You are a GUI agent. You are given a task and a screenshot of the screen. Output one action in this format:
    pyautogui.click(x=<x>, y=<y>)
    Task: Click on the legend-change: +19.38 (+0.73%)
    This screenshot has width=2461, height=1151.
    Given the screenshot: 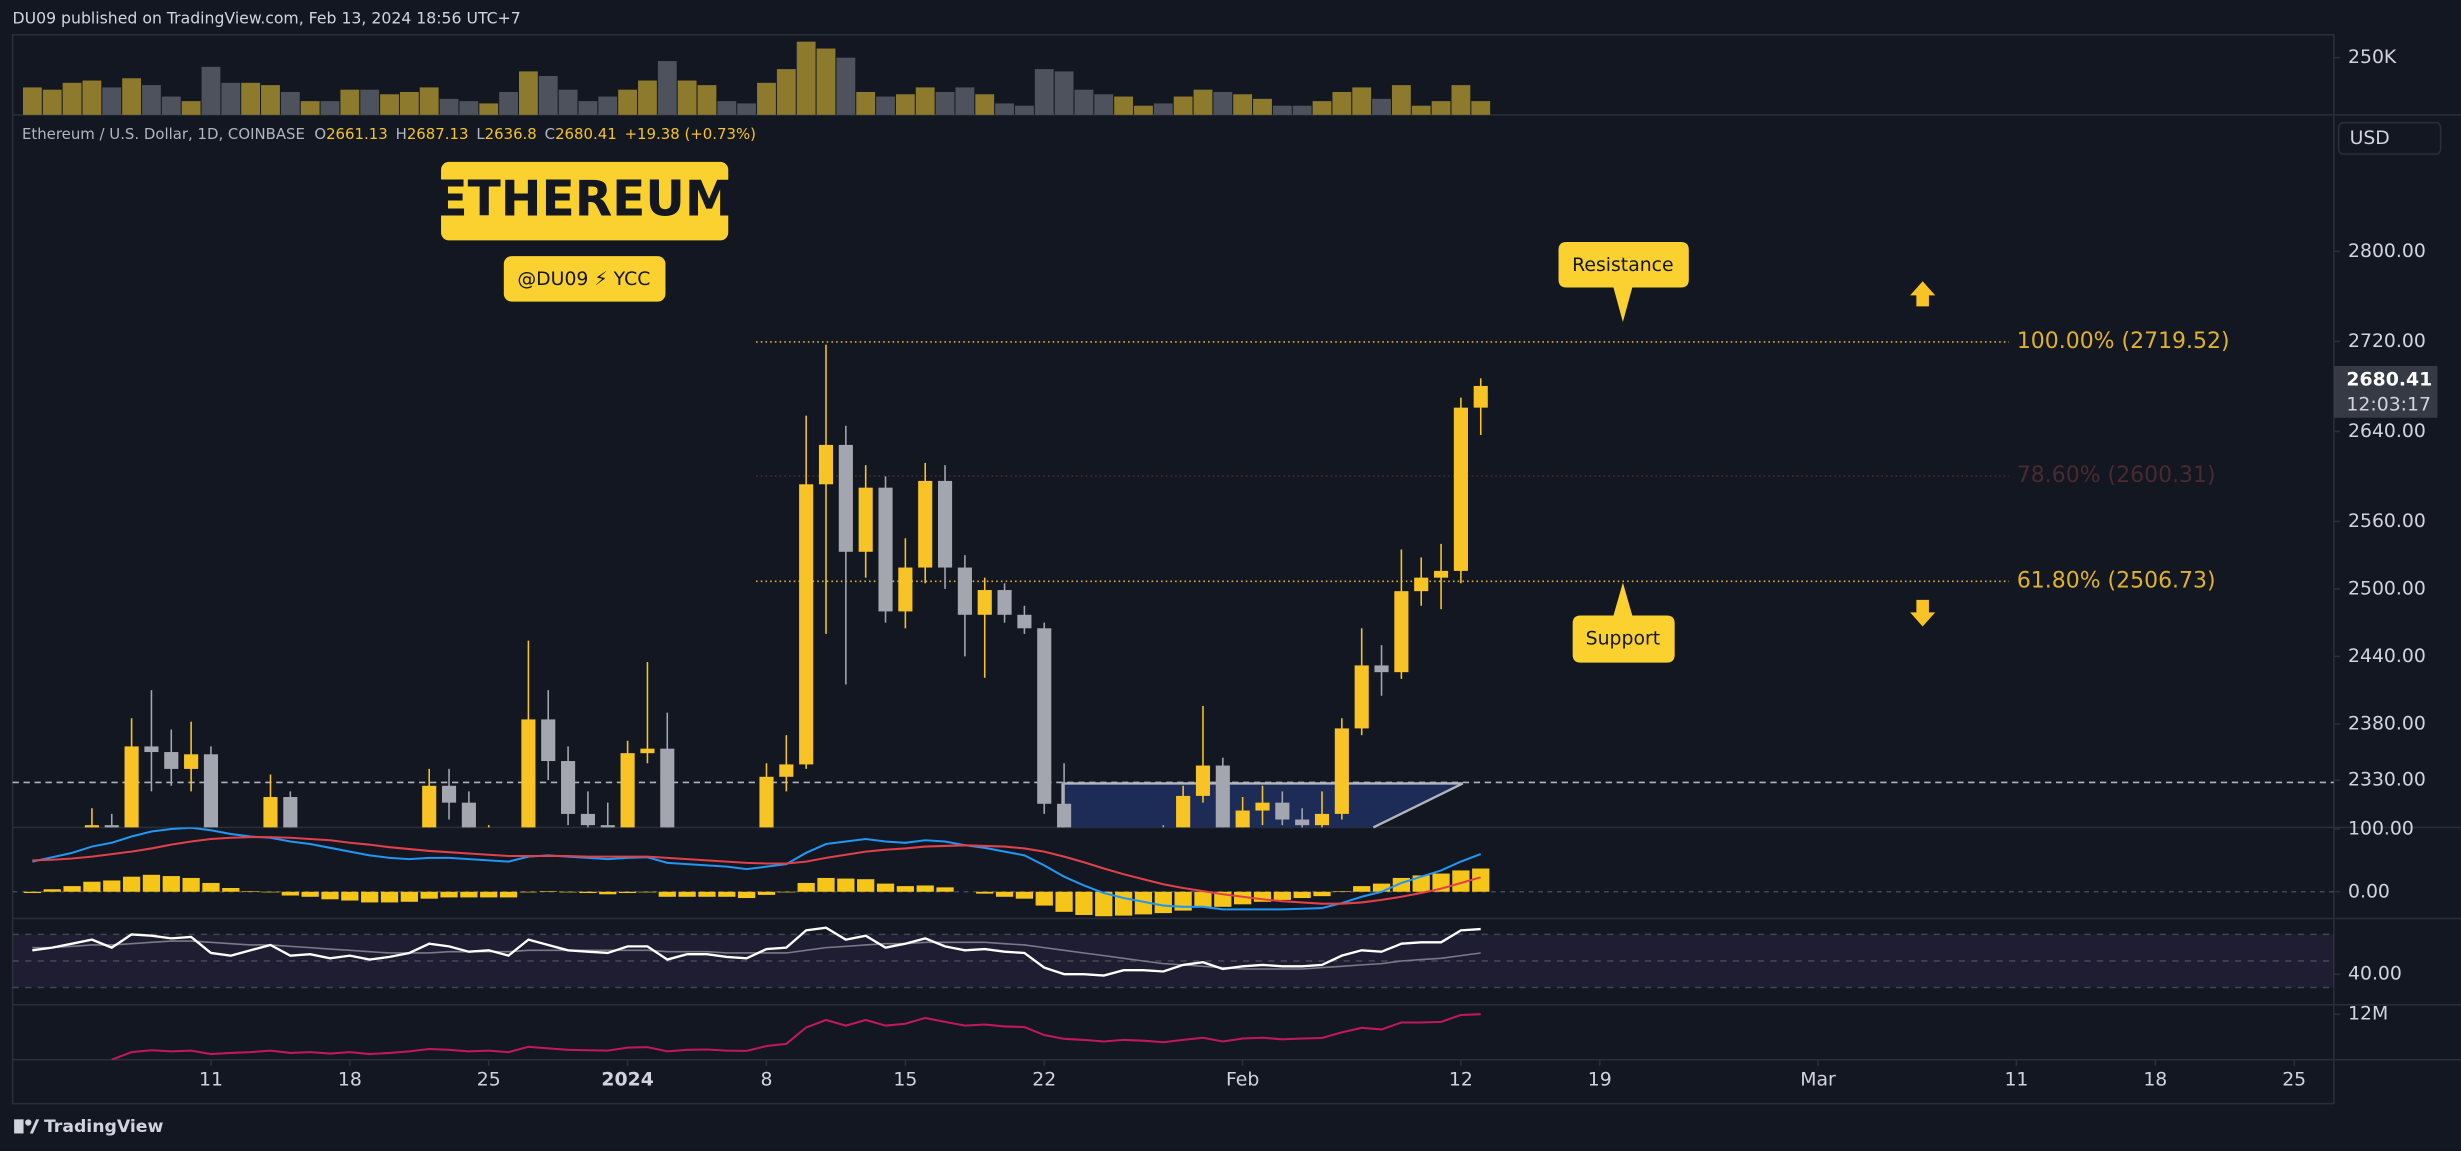 What is the action you would take?
    pyautogui.click(x=690, y=134)
    